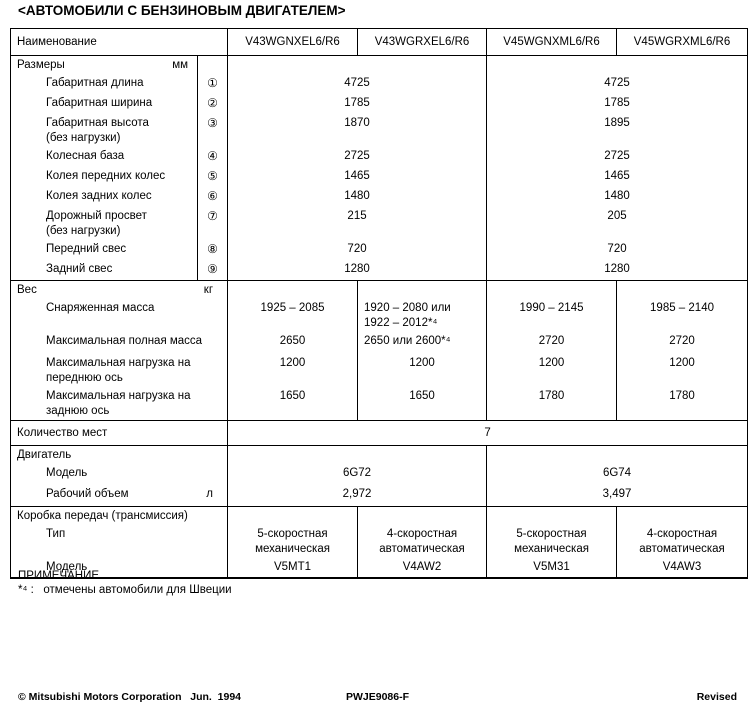 This screenshot has width=755, height=711. I want to click on circled-number-1: ①, so click(212, 84).